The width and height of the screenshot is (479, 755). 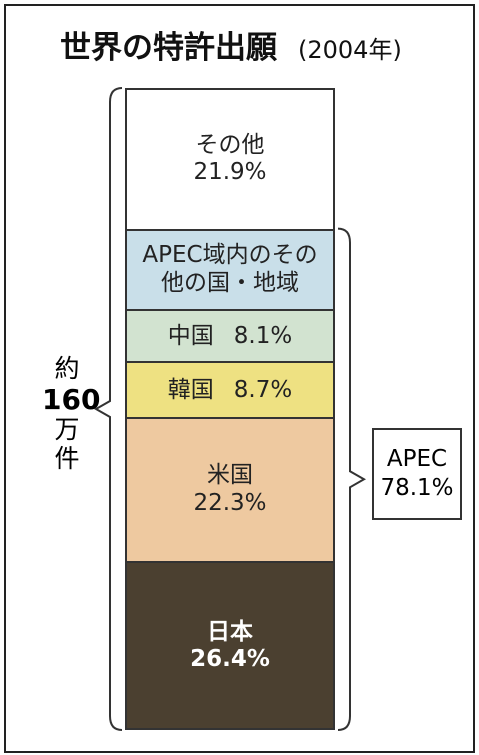 What do you see at coordinates (230, 475) in the screenshot?
I see `segment-label: 米国` at bounding box center [230, 475].